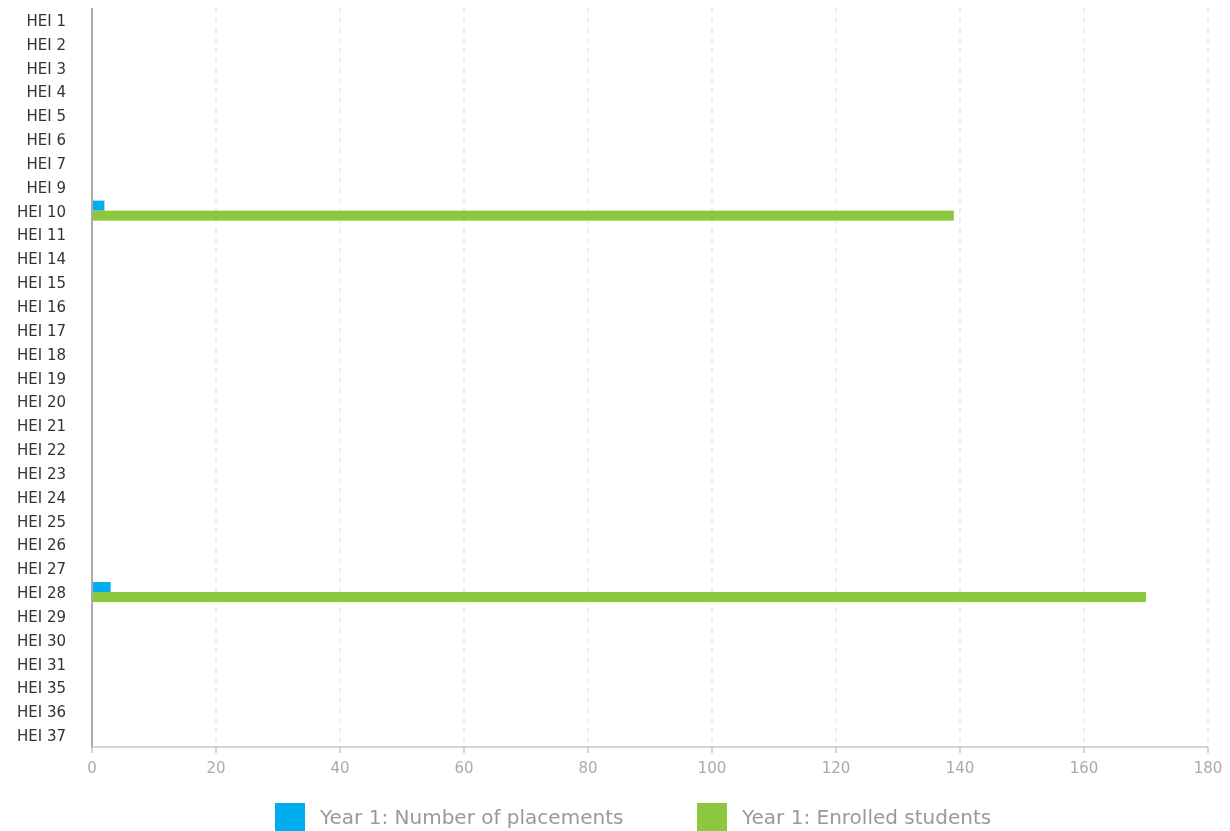  Describe the element at coordinates (41, 712) in the screenshot. I see `y-tick-label: HEI 36` at that location.